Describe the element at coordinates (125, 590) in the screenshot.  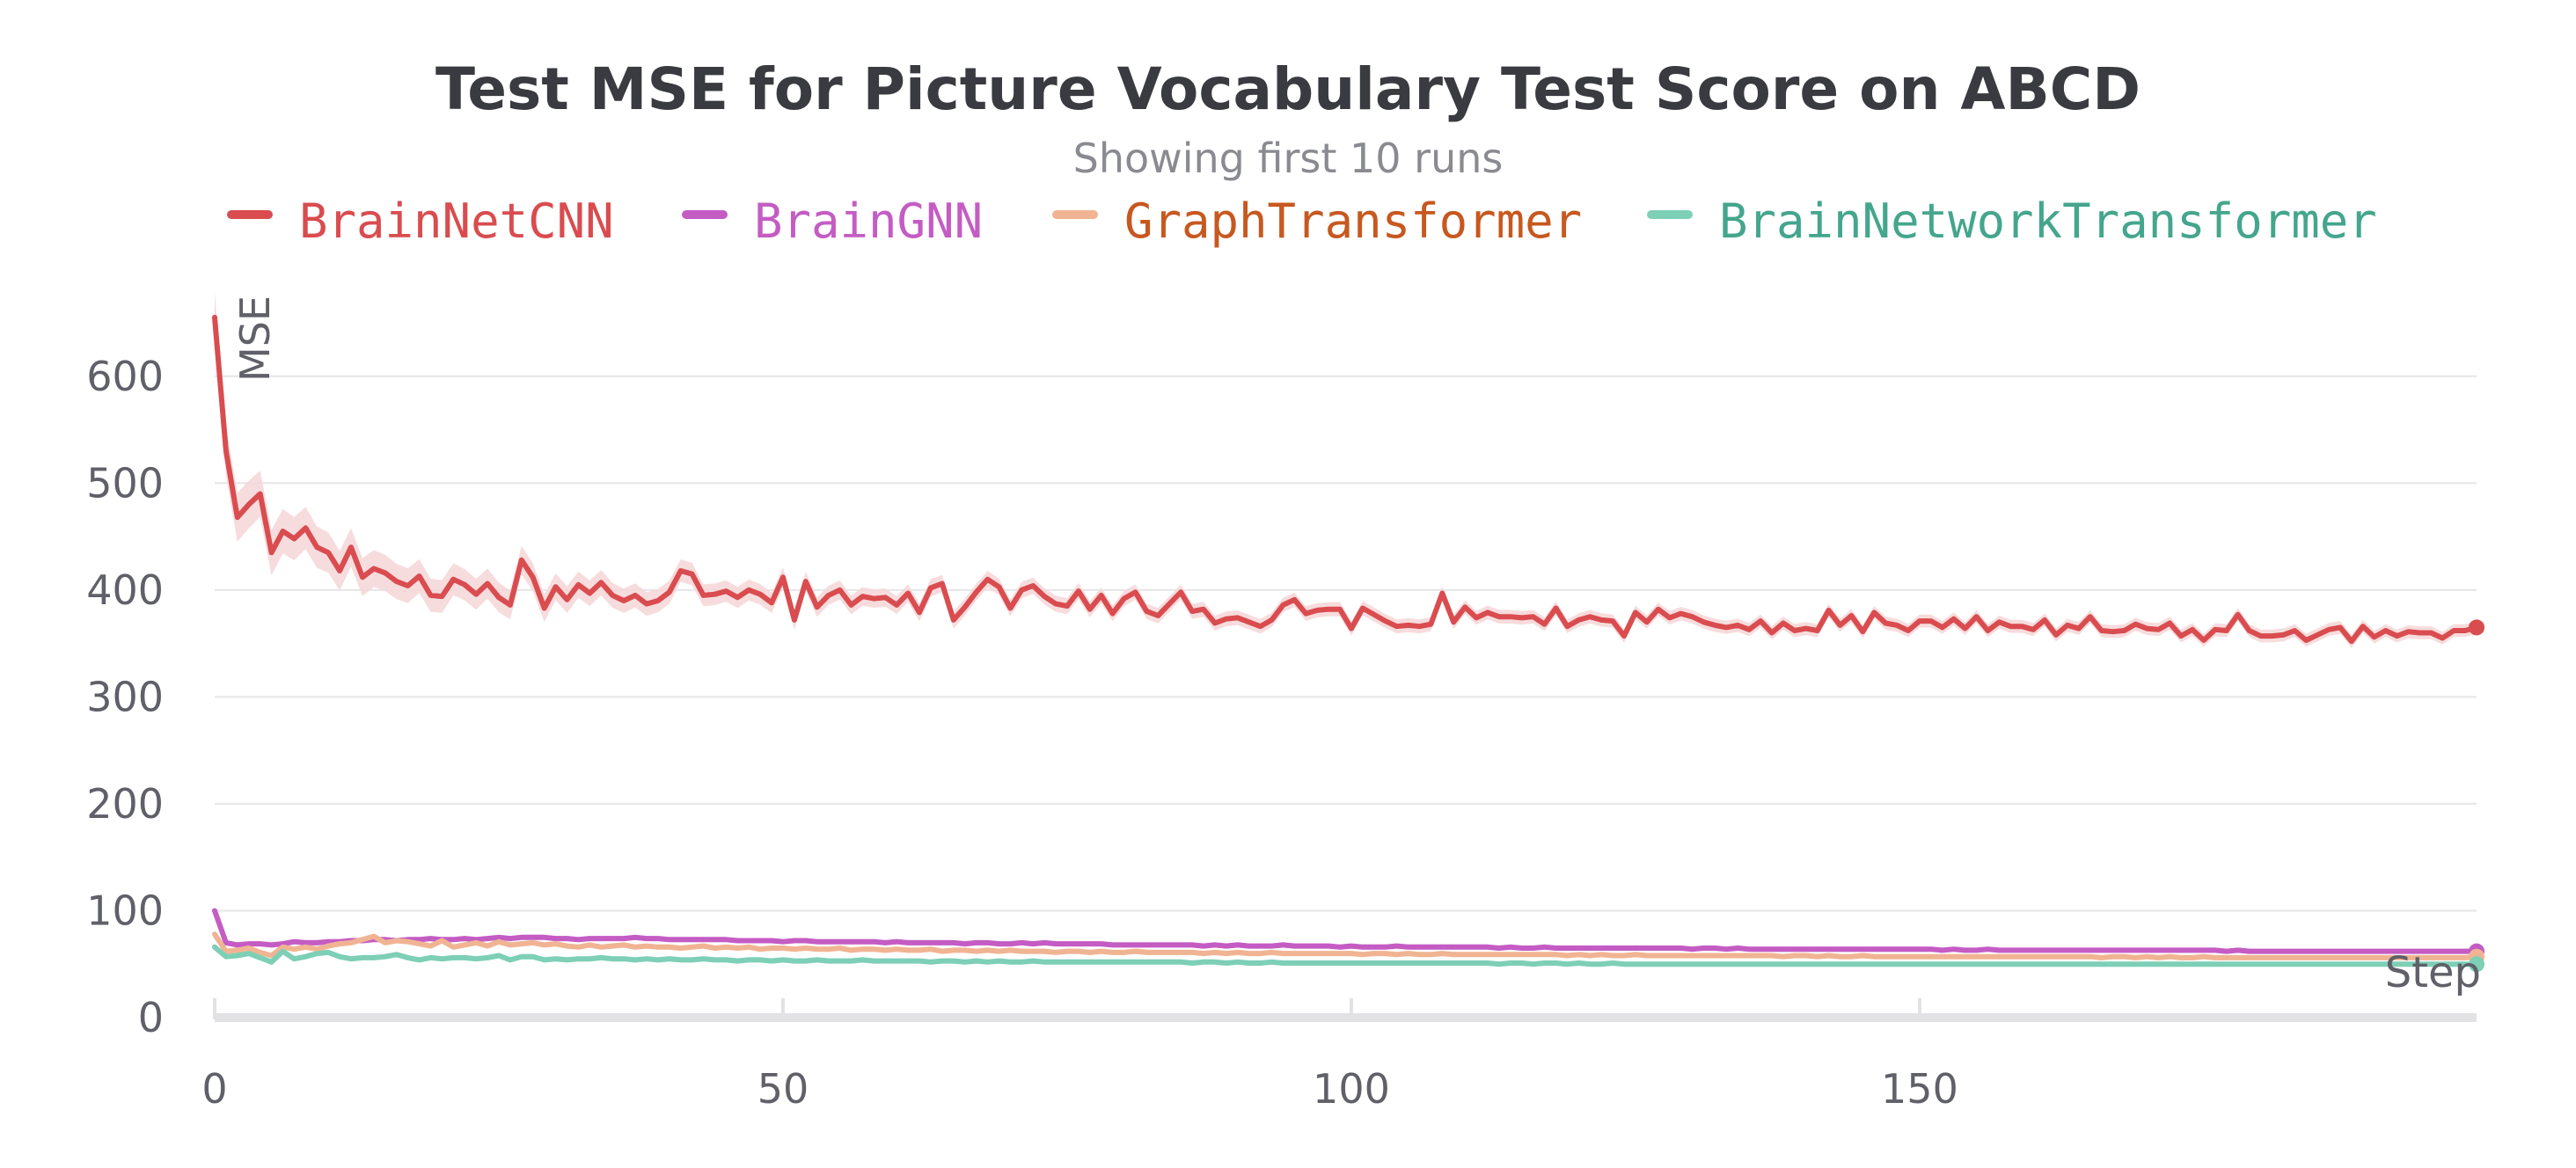
I see `y-tick-label-400: 400` at that location.